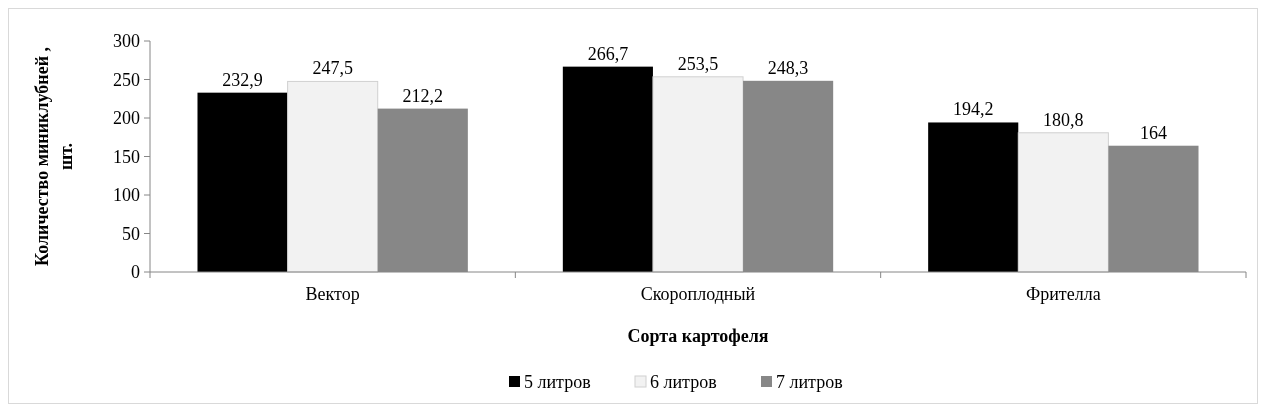  I want to click on data-label: 266,7, so click(608, 53).